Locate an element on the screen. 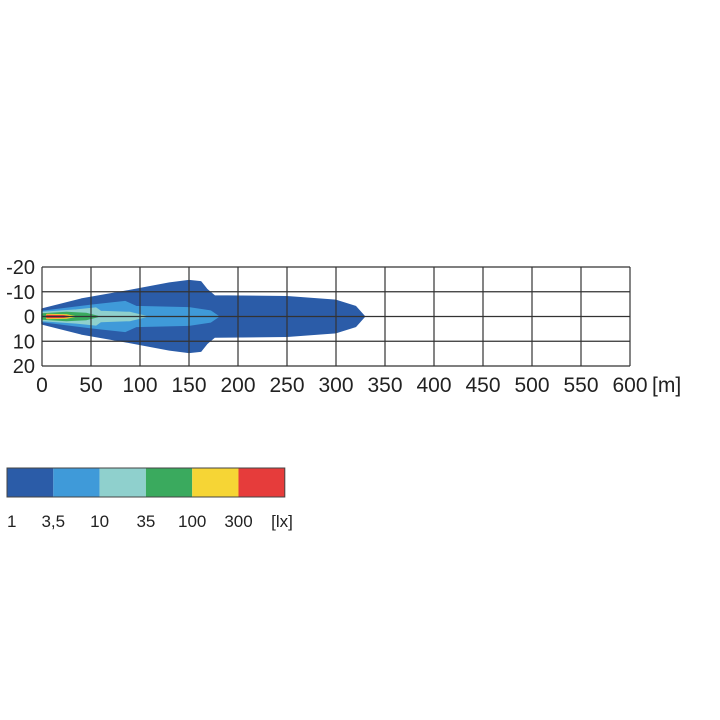 Image resolution: width=720 pixels, height=720 pixels. x-tick-label: 200 is located at coordinates (237, 385).